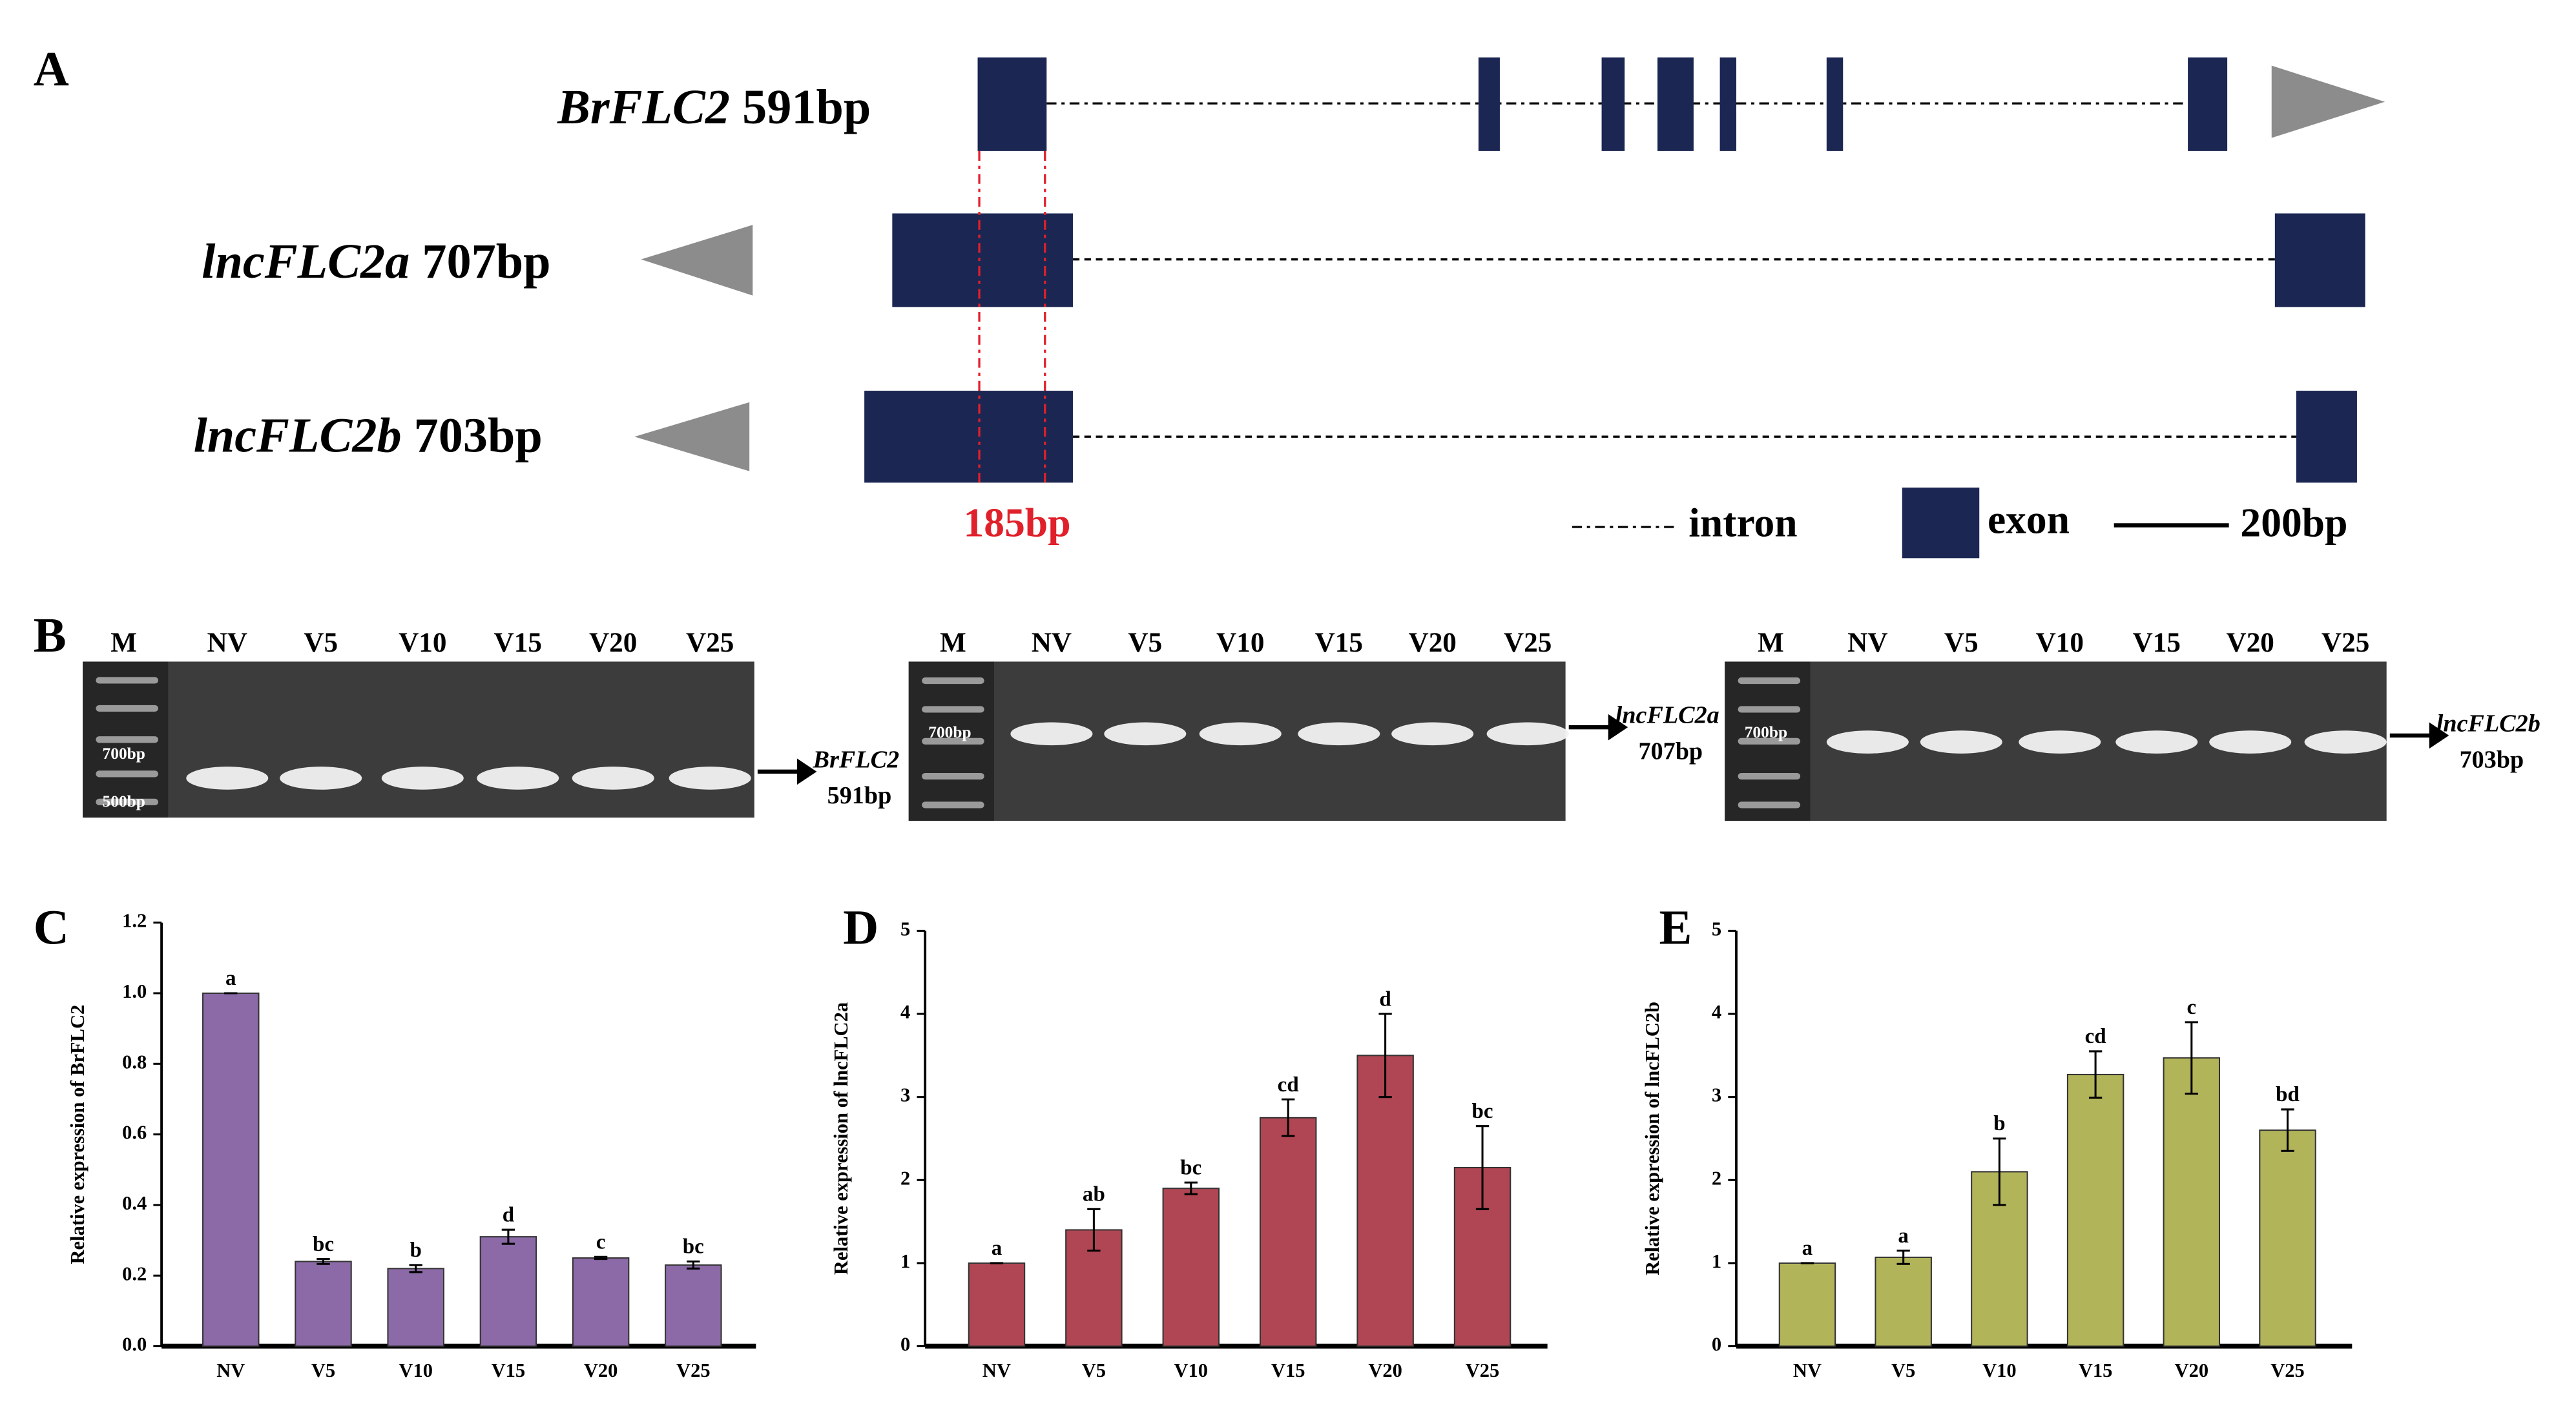 The width and height of the screenshot is (2576, 1402). Describe the element at coordinates (422, 642) in the screenshot. I see `lane-label: V10` at that location.